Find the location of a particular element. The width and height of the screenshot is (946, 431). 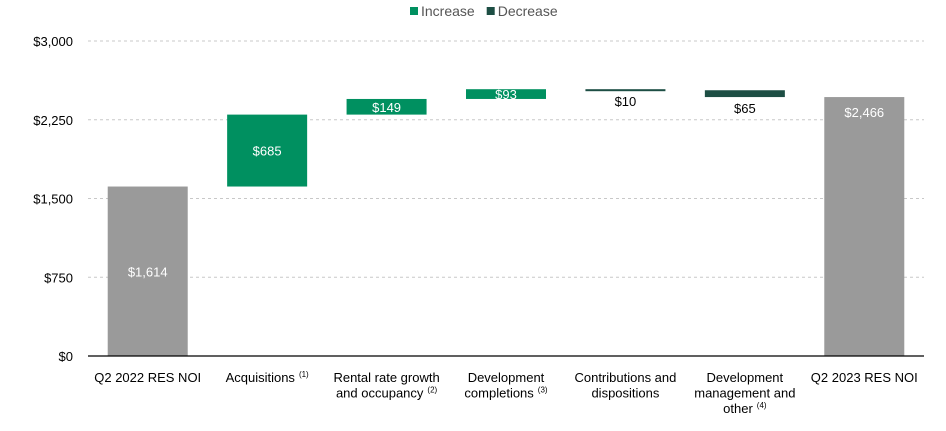

y-tick-label: $2,250 is located at coordinates (53, 120).